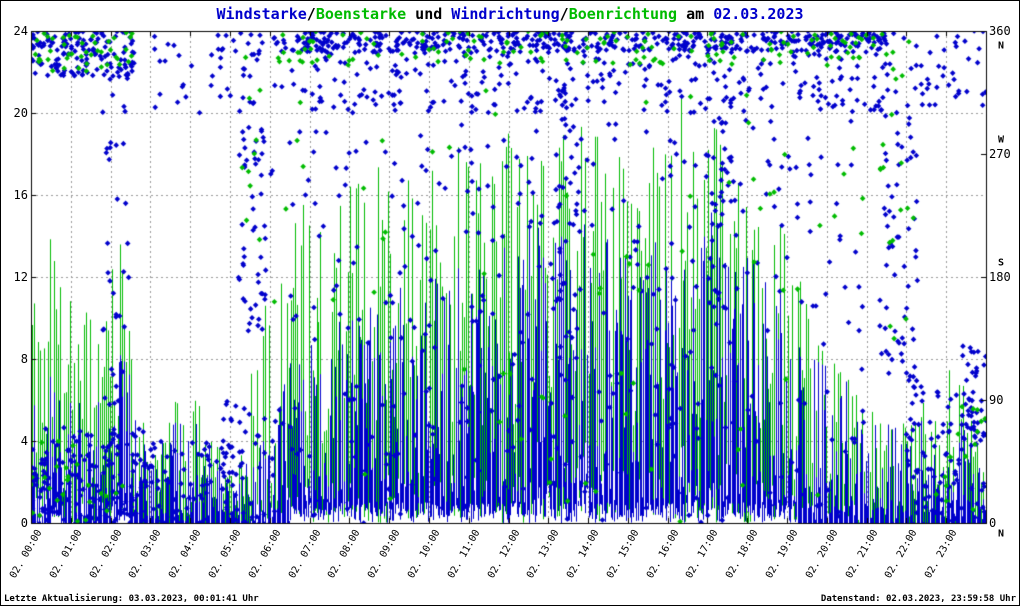 This screenshot has height=606, width=1020. Describe the element at coordinates (20, 31) in the screenshot. I see `left-axis-tick-label: 24` at that location.